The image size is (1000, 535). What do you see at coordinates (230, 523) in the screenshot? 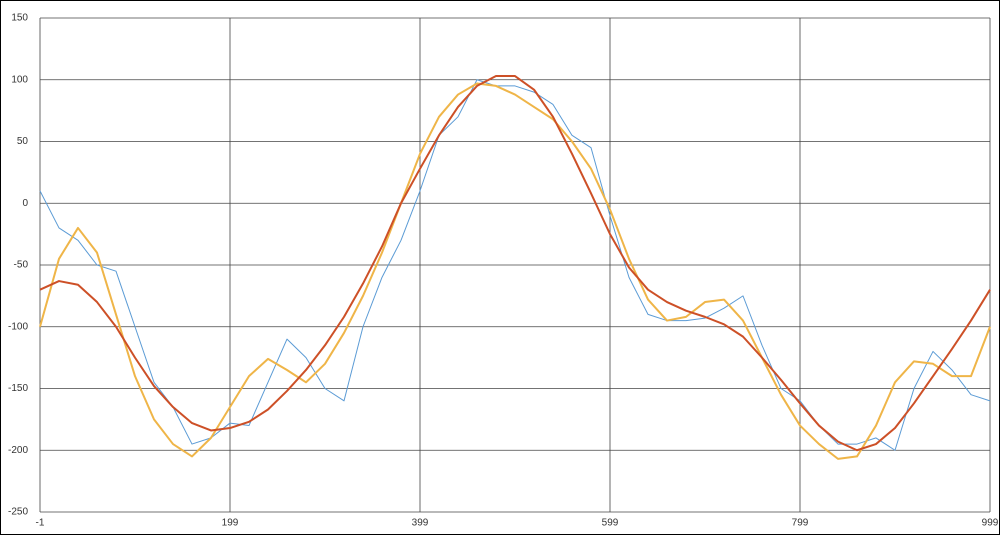
I see `x-tick-label: 199` at bounding box center [230, 523].